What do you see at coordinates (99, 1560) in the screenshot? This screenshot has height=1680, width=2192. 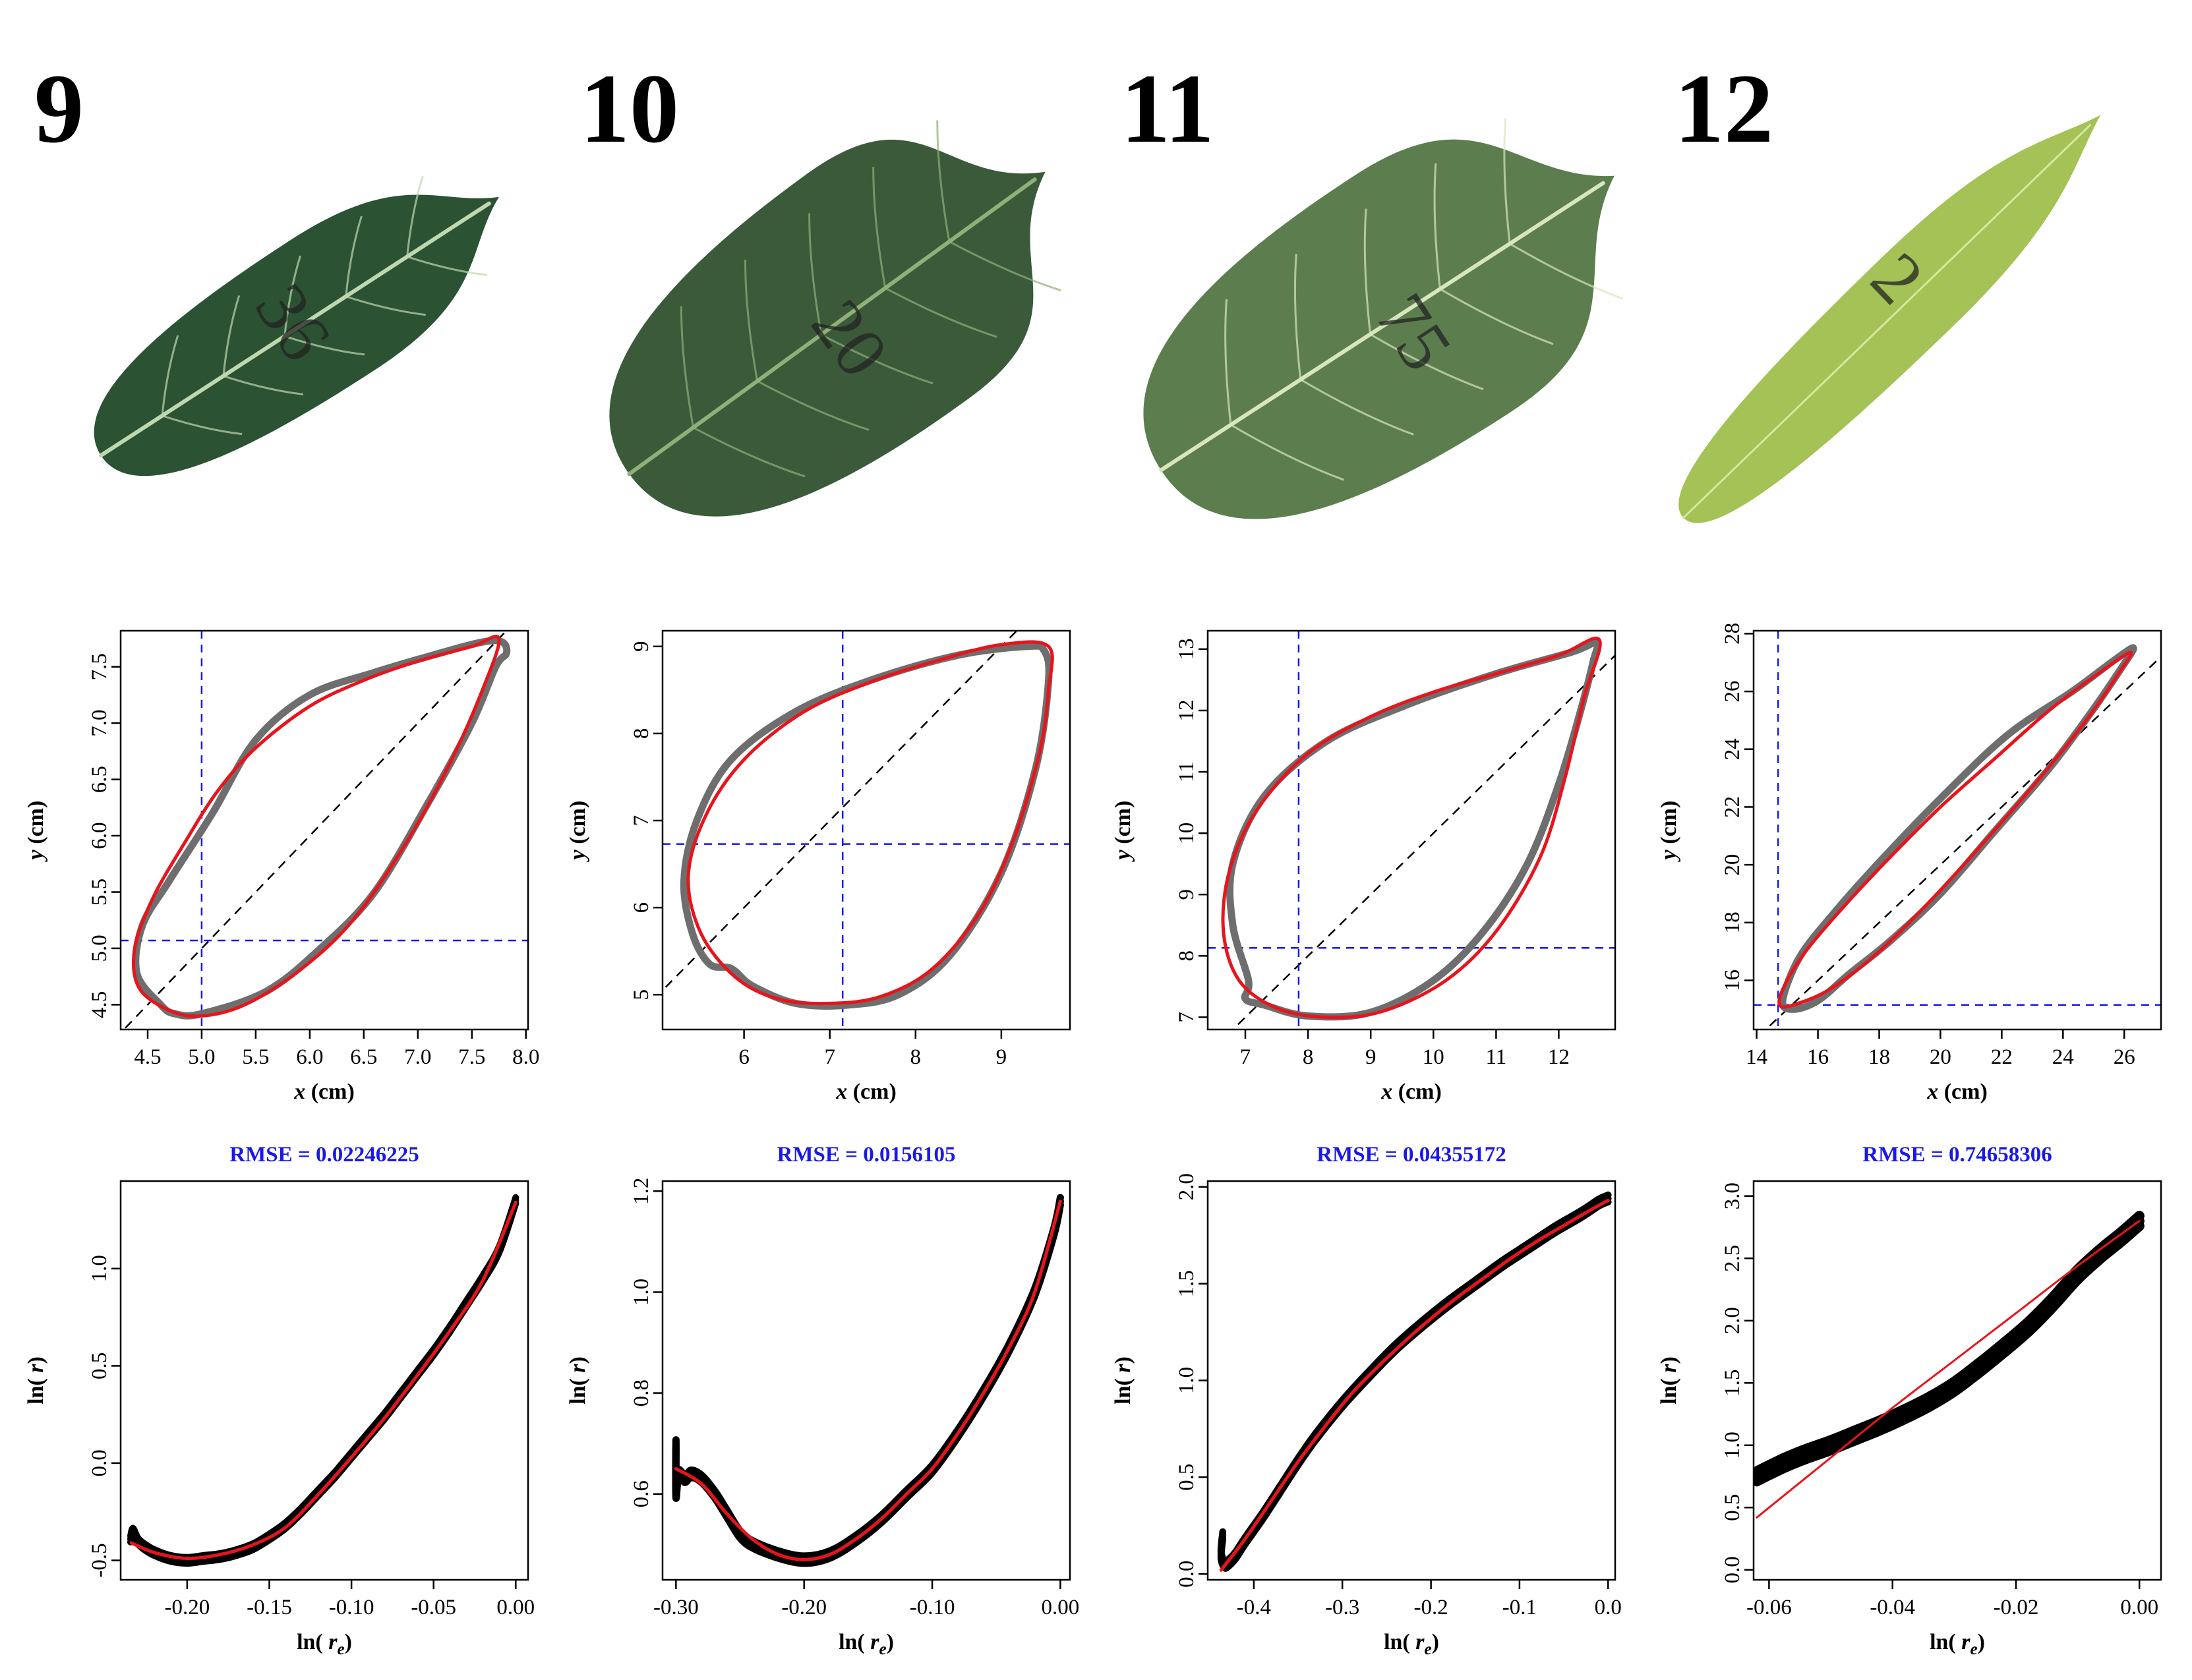 I see `y-tick-label: -0.5` at bounding box center [99, 1560].